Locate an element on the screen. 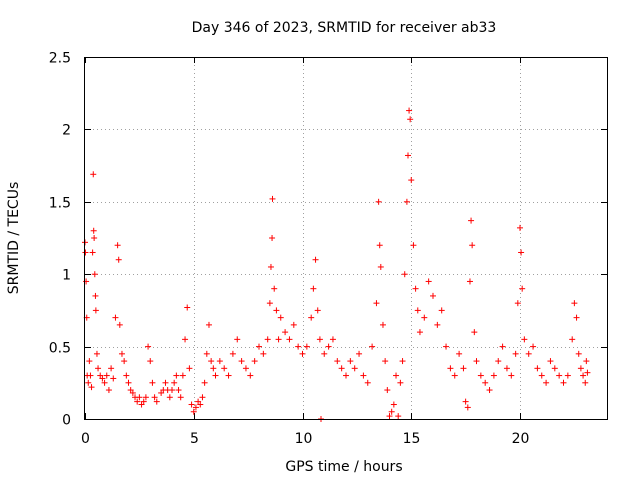 This screenshot has height=480, width=640. y-tick-label: 1.5 is located at coordinates (60, 204).